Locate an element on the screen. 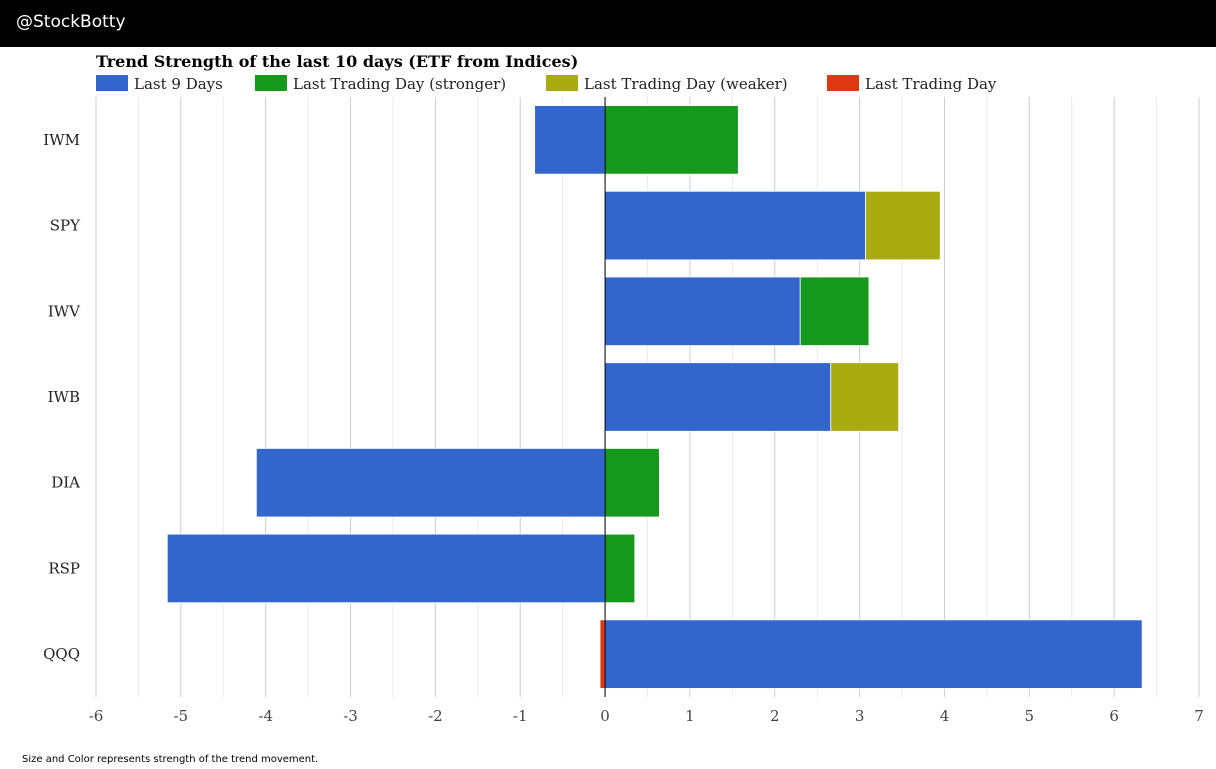 Image resolution: width=1216 pixels, height=769 pixels. category-label: IWB is located at coordinates (64, 397).